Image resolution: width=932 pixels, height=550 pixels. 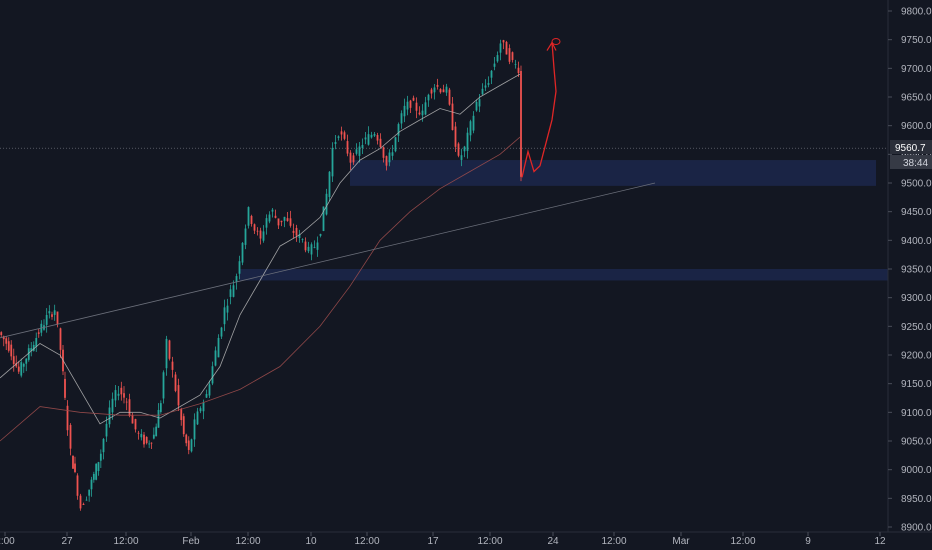 What do you see at coordinates (916, 327) in the screenshot?
I see `y-tick-label: 9250.0` at bounding box center [916, 327].